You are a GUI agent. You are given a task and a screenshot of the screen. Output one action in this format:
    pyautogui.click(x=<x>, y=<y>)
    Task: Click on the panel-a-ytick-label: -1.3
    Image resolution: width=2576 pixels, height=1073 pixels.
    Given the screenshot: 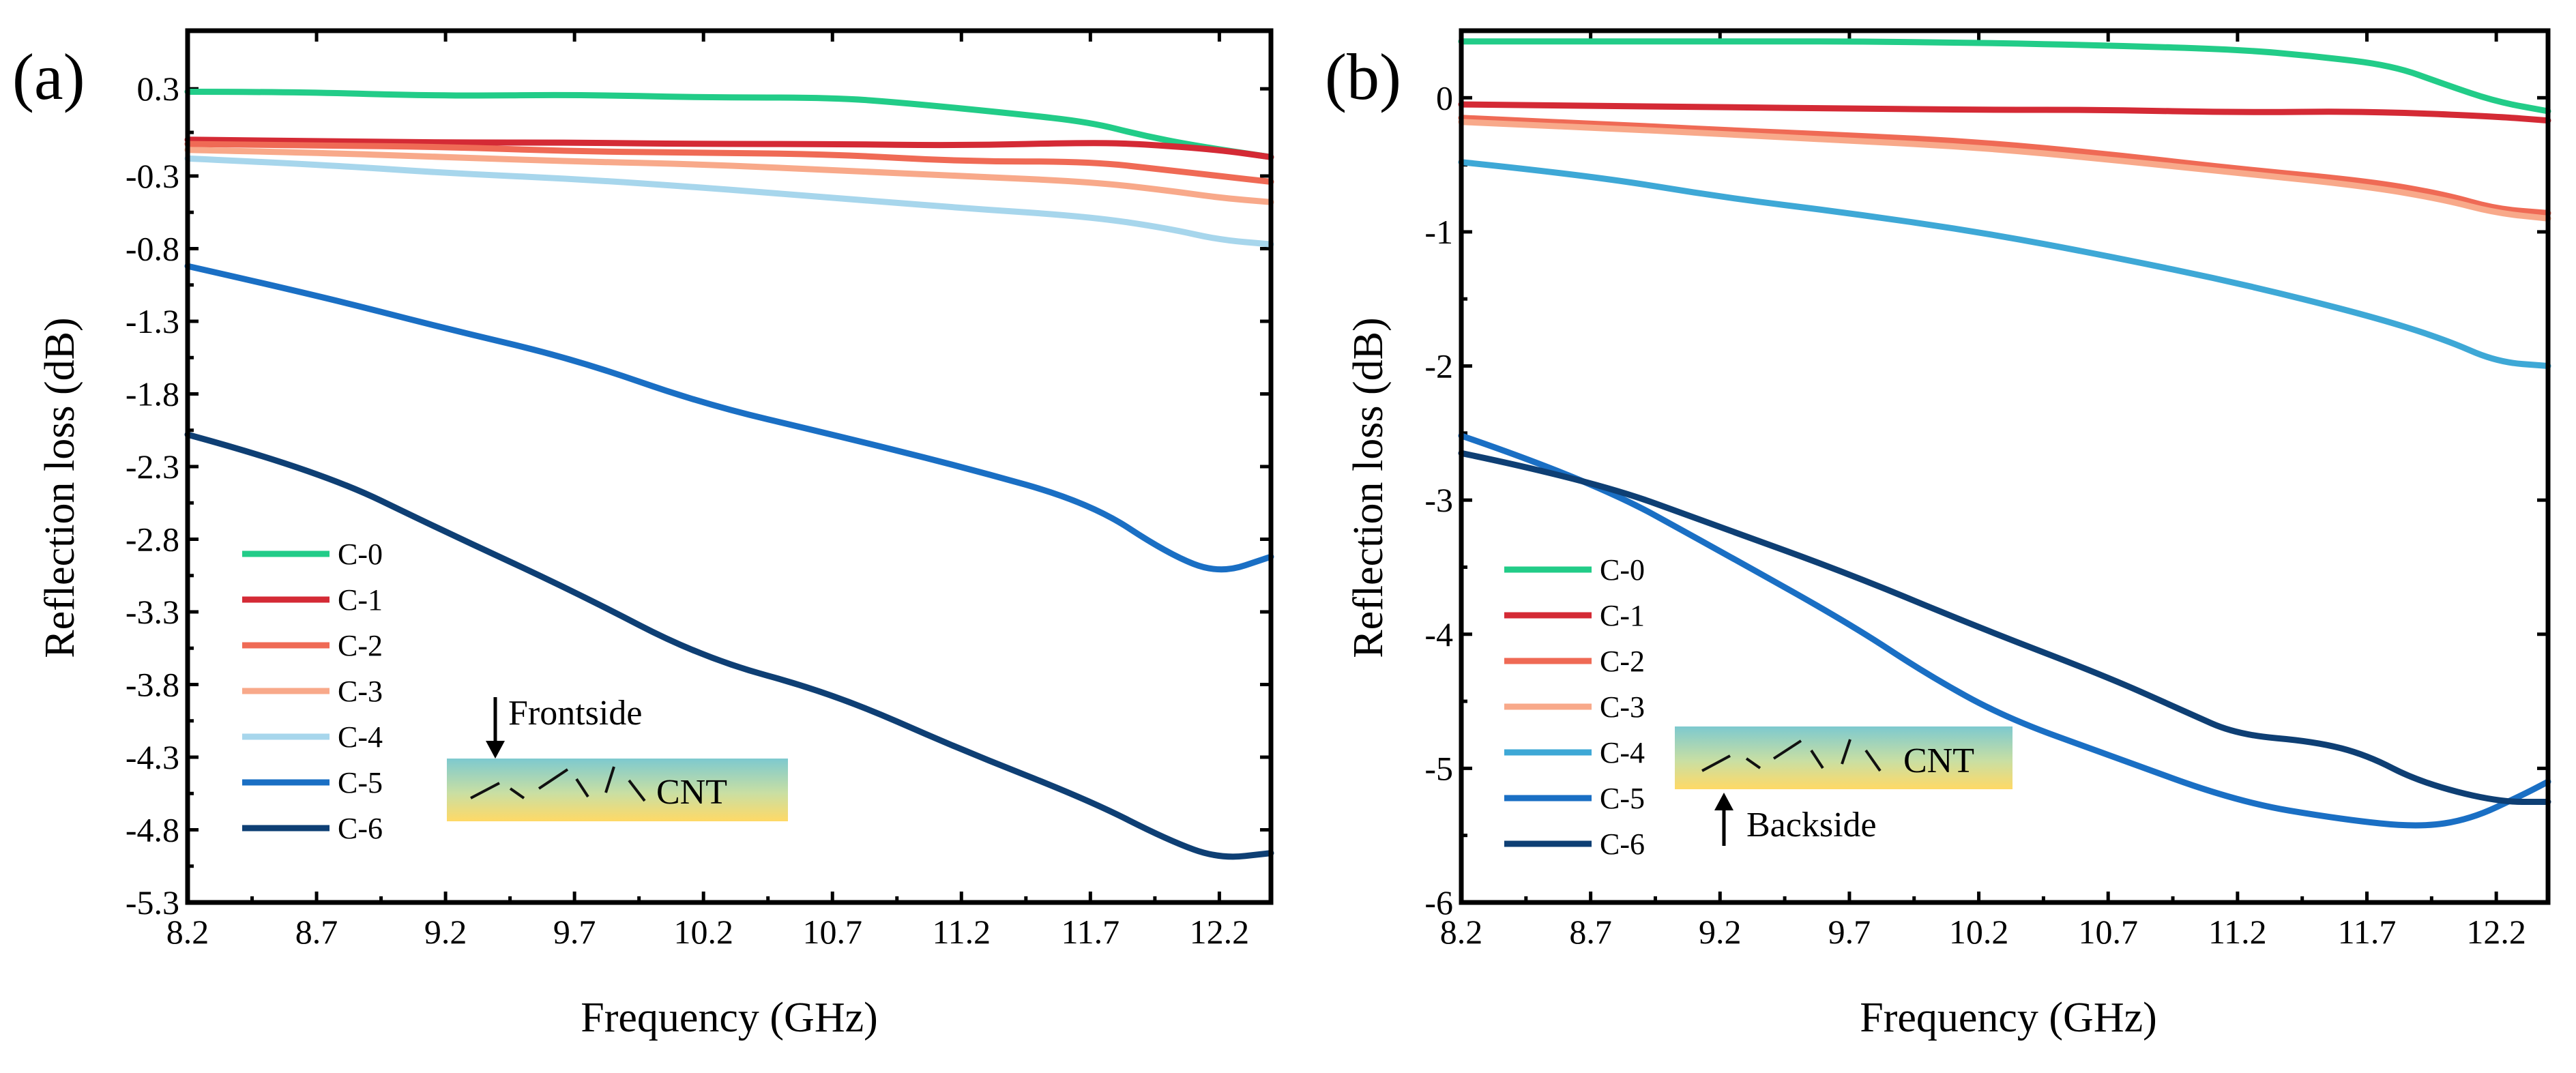 What is the action you would take?
    pyautogui.click(x=152, y=321)
    